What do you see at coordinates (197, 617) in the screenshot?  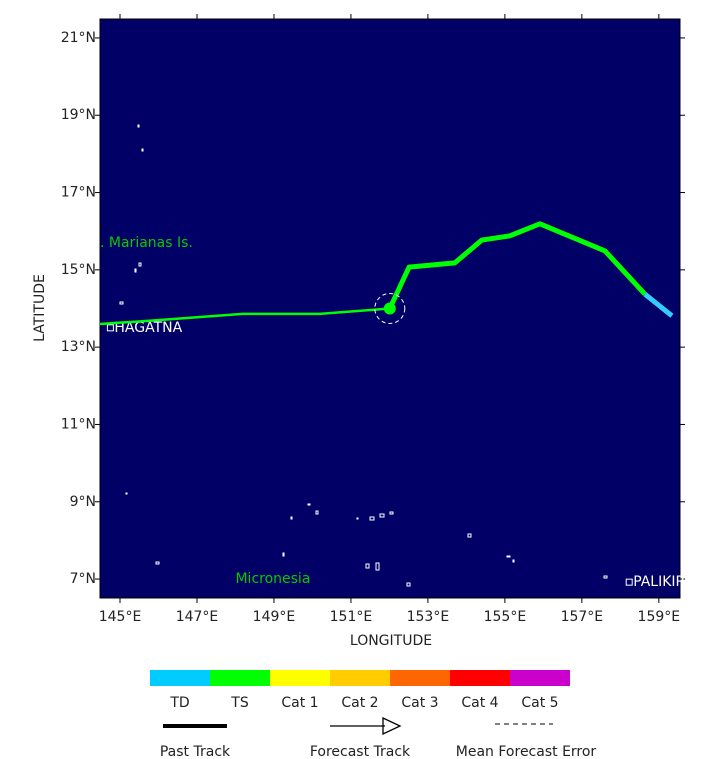 I see `x-tick-label: 147°E` at bounding box center [197, 617].